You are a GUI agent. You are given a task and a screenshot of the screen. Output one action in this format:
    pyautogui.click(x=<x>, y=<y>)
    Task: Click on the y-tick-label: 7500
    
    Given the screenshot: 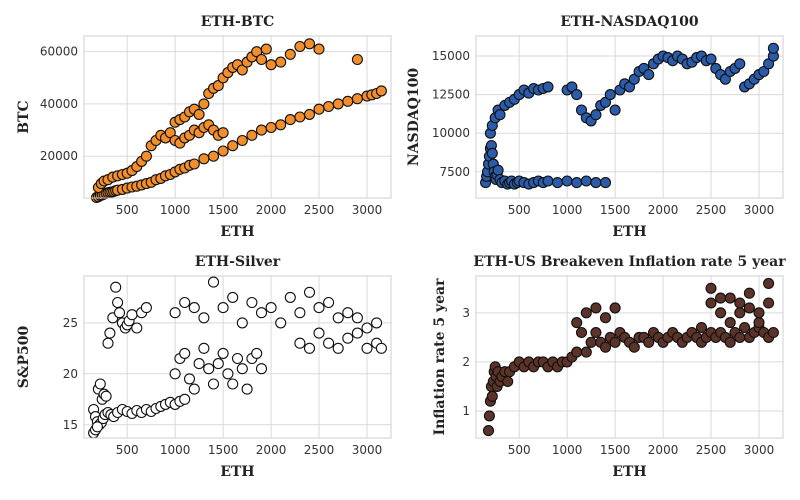 What is the action you would take?
    pyautogui.click(x=454, y=172)
    